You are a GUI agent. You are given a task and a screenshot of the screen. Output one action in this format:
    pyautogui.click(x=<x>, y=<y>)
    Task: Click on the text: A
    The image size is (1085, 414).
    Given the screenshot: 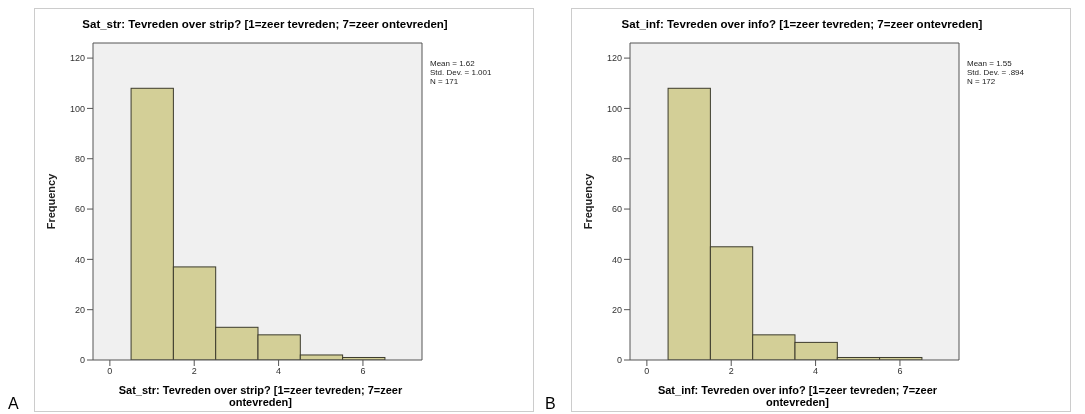 What is the action you would take?
    pyautogui.click(x=13, y=404)
    